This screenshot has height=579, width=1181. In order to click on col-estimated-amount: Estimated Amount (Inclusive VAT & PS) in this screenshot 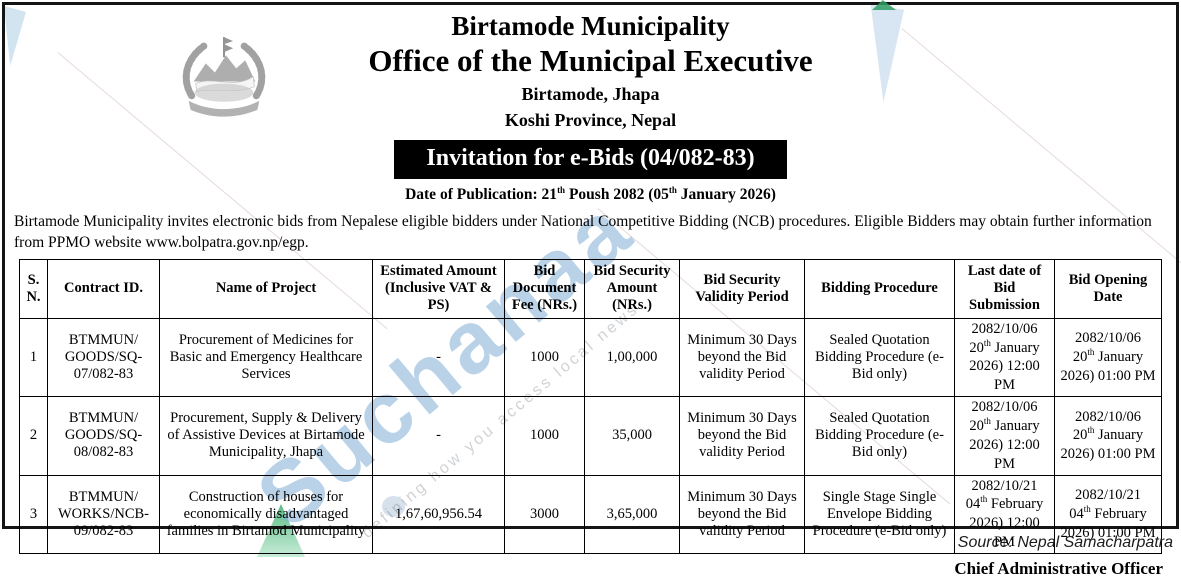, I will do `click(438, 288)`.